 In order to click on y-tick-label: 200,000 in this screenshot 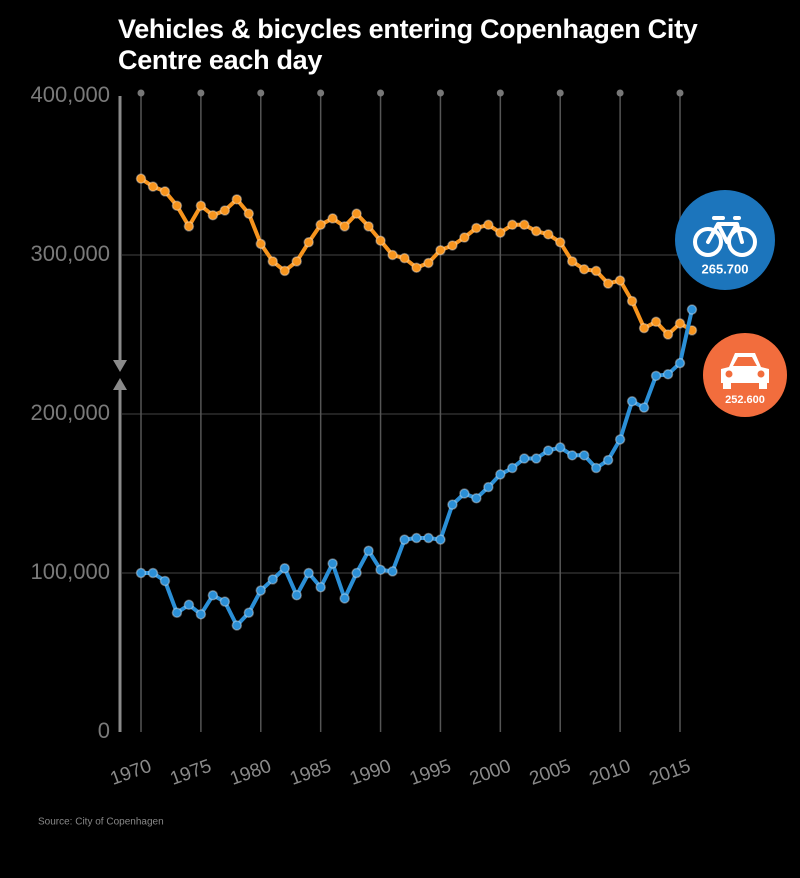, I will do `click(70, 412)`.